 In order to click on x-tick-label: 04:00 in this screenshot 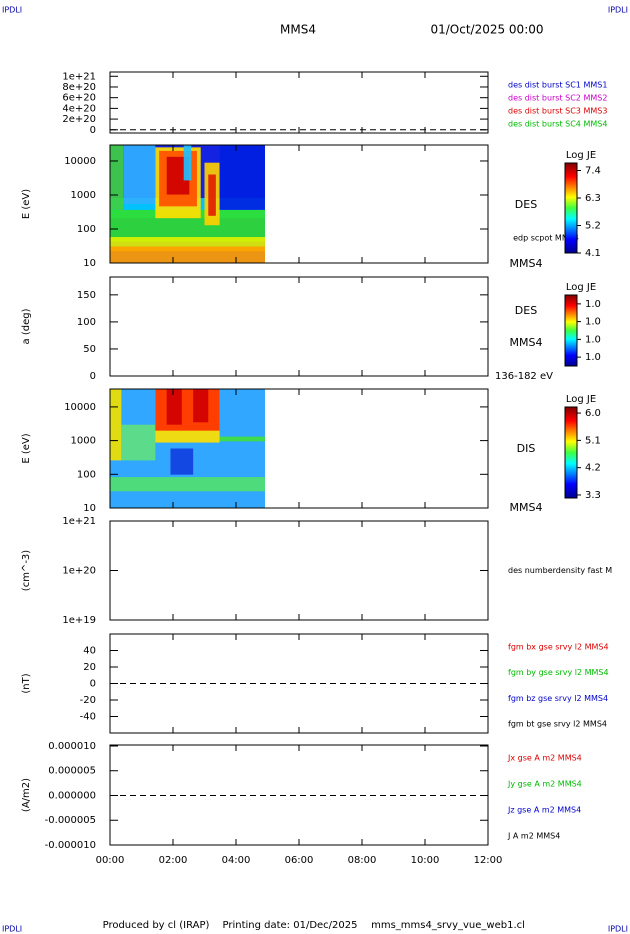, I will do `click(236, 860)`.